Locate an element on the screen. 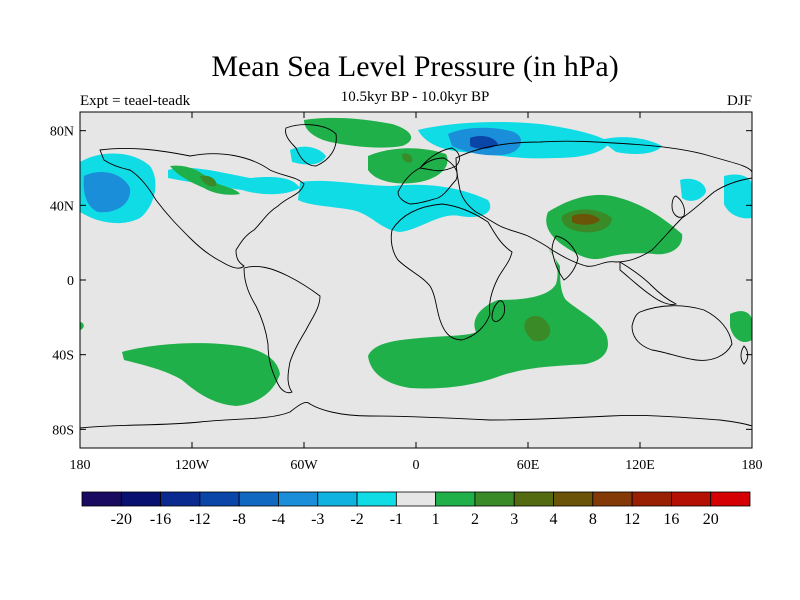 This screenshot has height=600, width=800. colorbar-label: -20 is located at coordinates (121, 519).